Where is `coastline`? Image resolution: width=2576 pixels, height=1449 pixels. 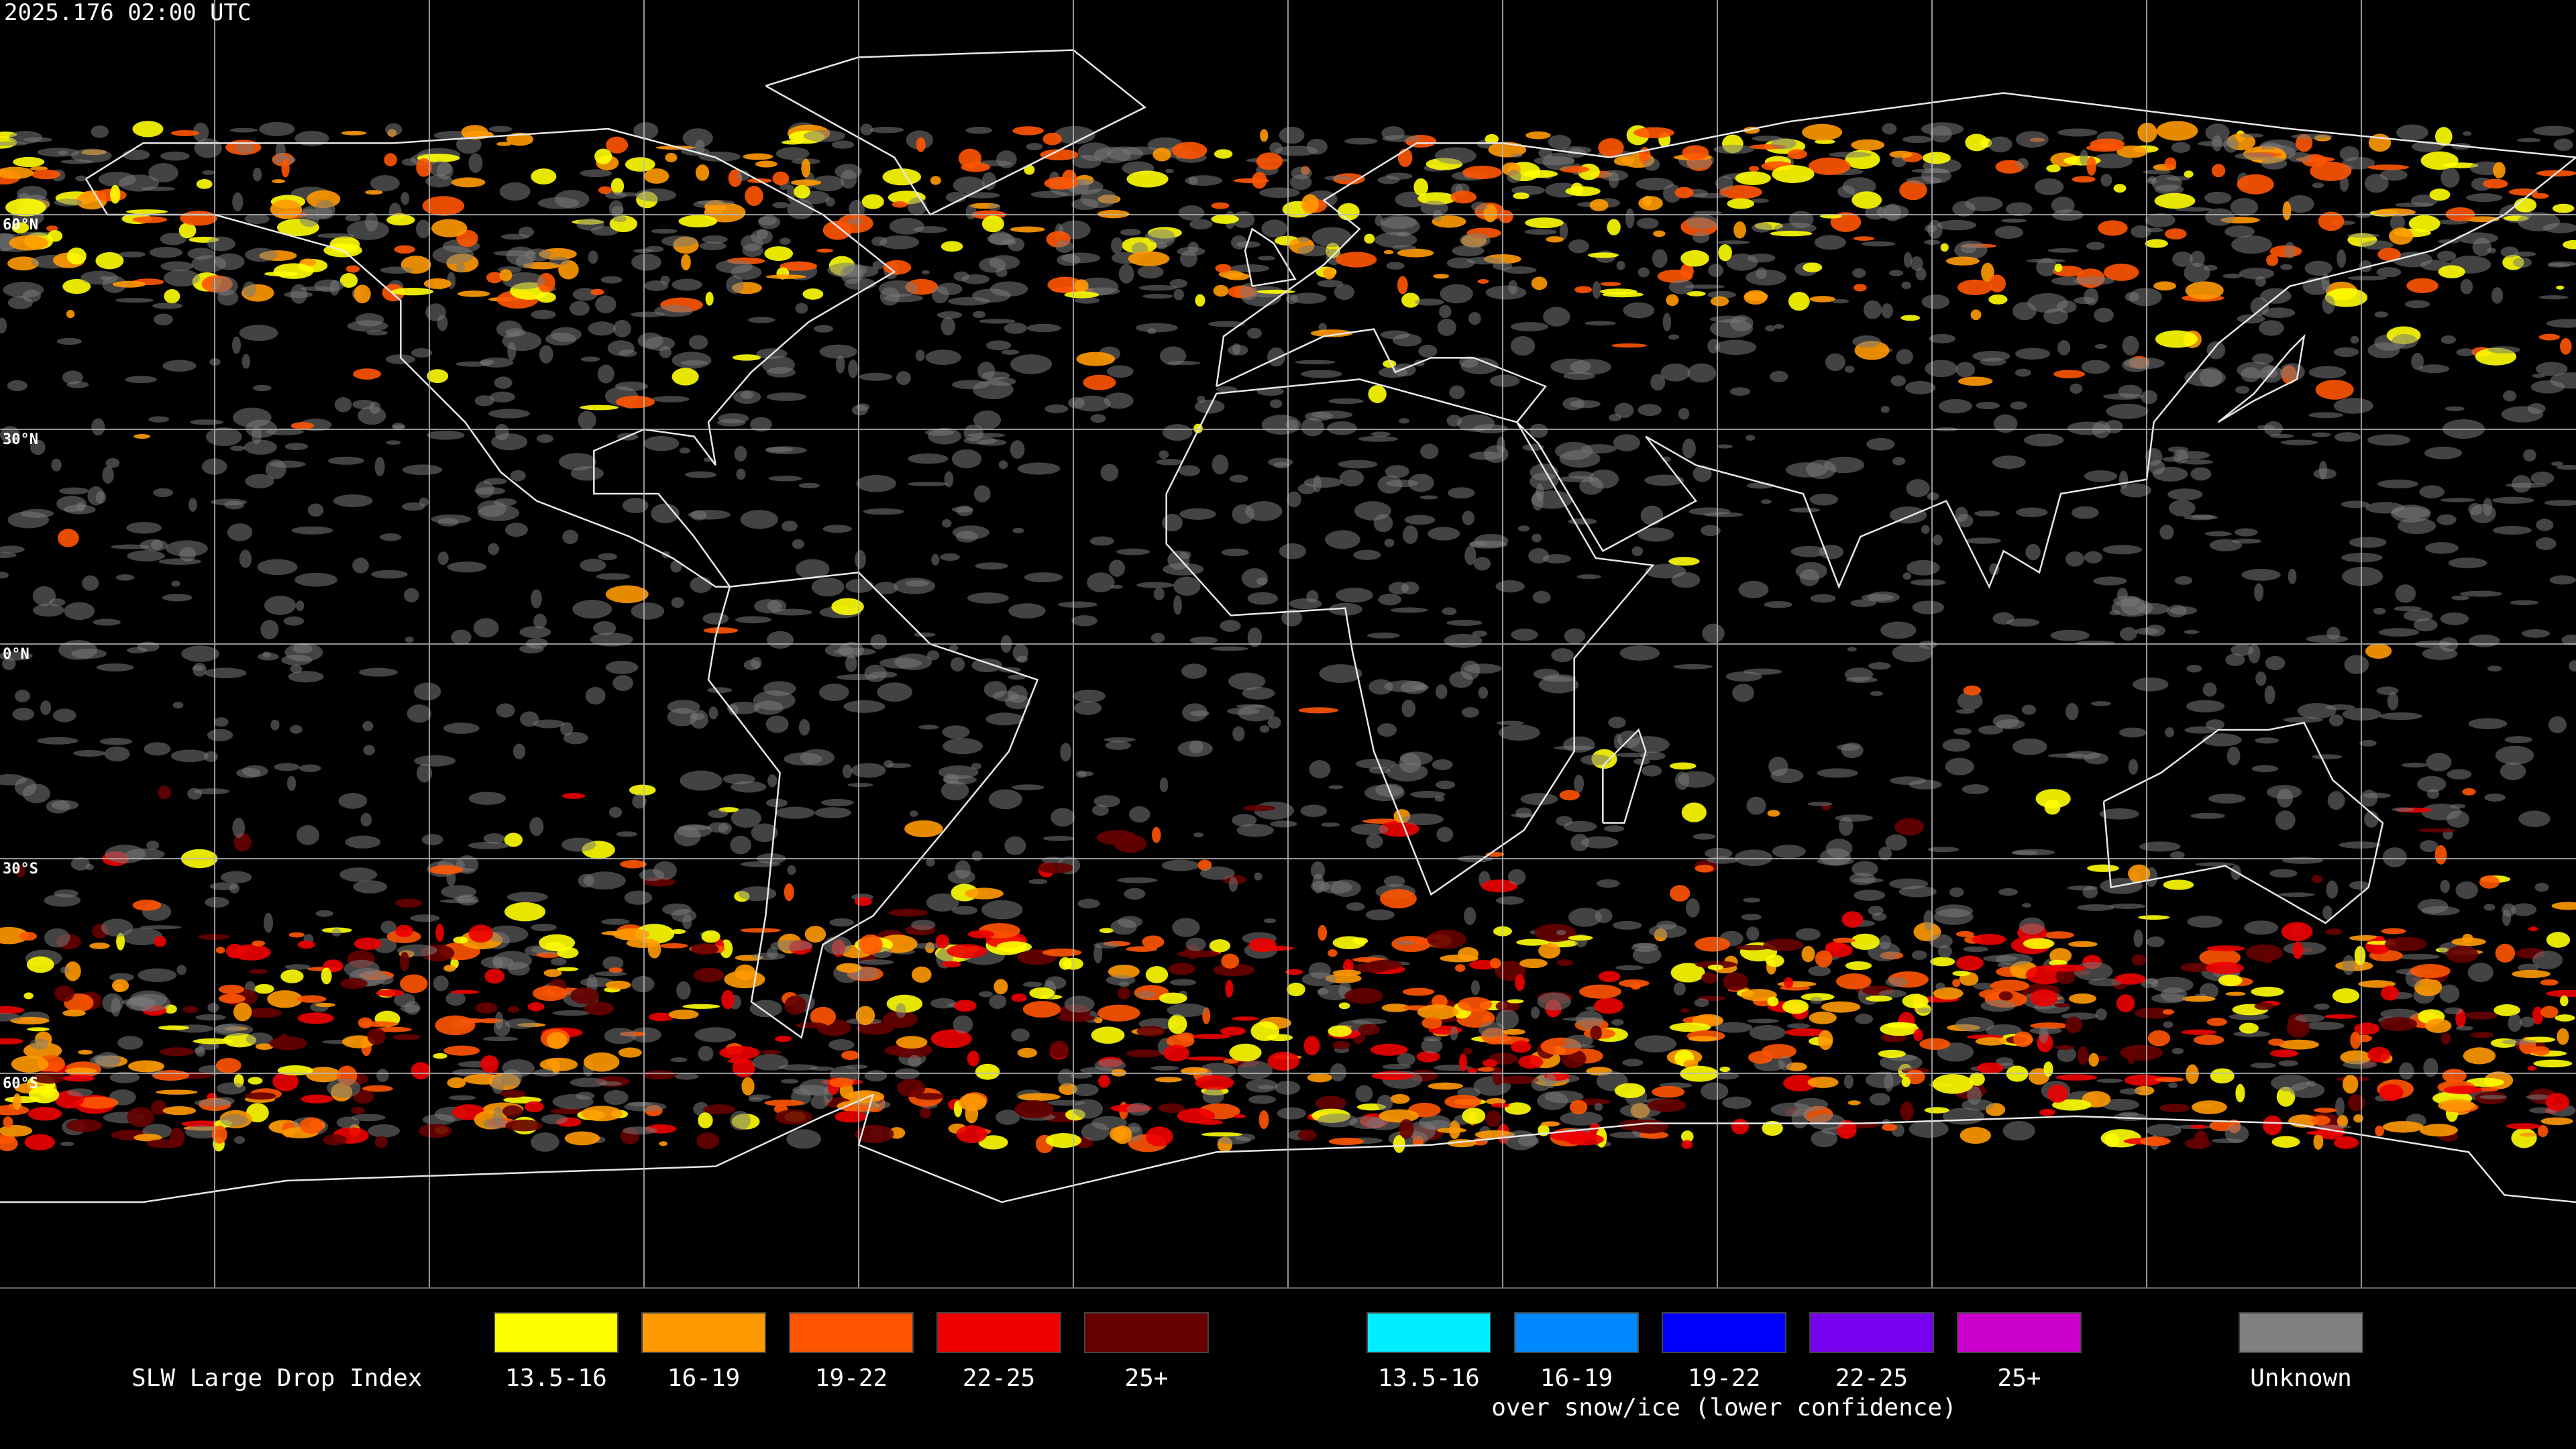 coastline is located at coordinates (2261, 378).